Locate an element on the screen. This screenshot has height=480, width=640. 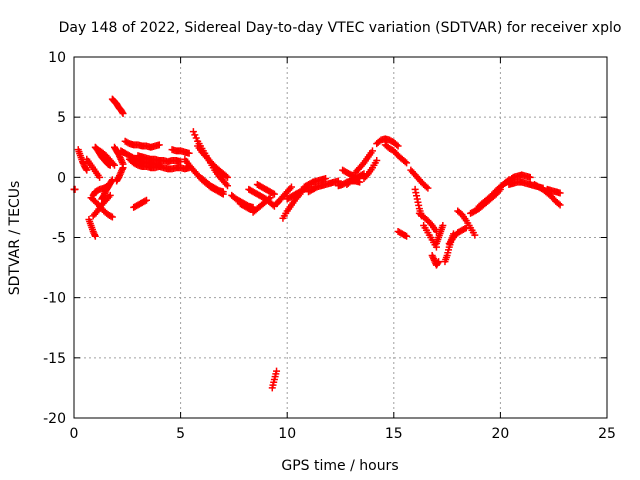
y-tick-label: 5 is located at coordinates (61, 118).